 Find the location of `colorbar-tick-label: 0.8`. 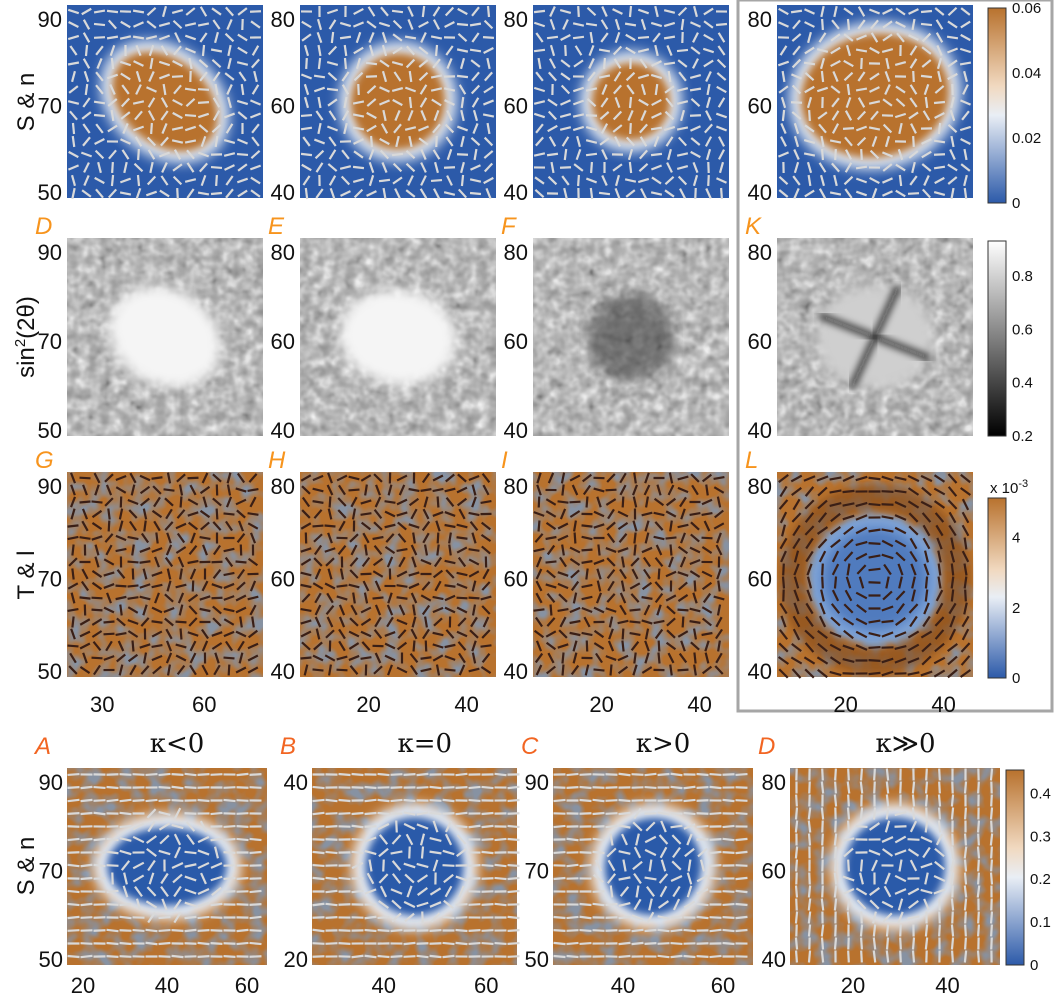

colorbar-tick-label: 0.8 is located at coordinates (1022, 276).